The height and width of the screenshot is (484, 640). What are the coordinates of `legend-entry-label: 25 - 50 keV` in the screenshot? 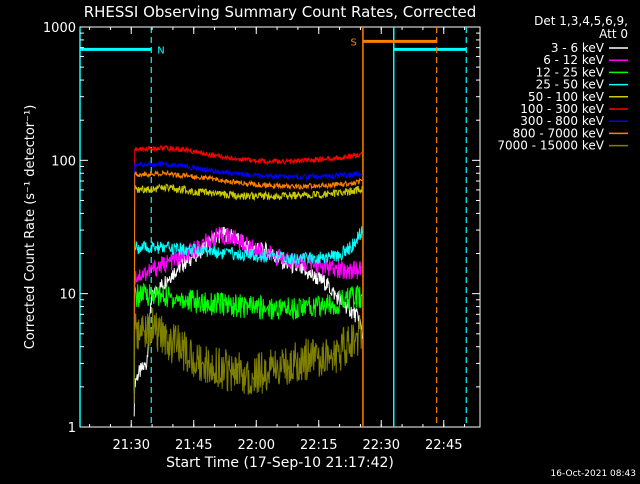 It's located at (570, 85).